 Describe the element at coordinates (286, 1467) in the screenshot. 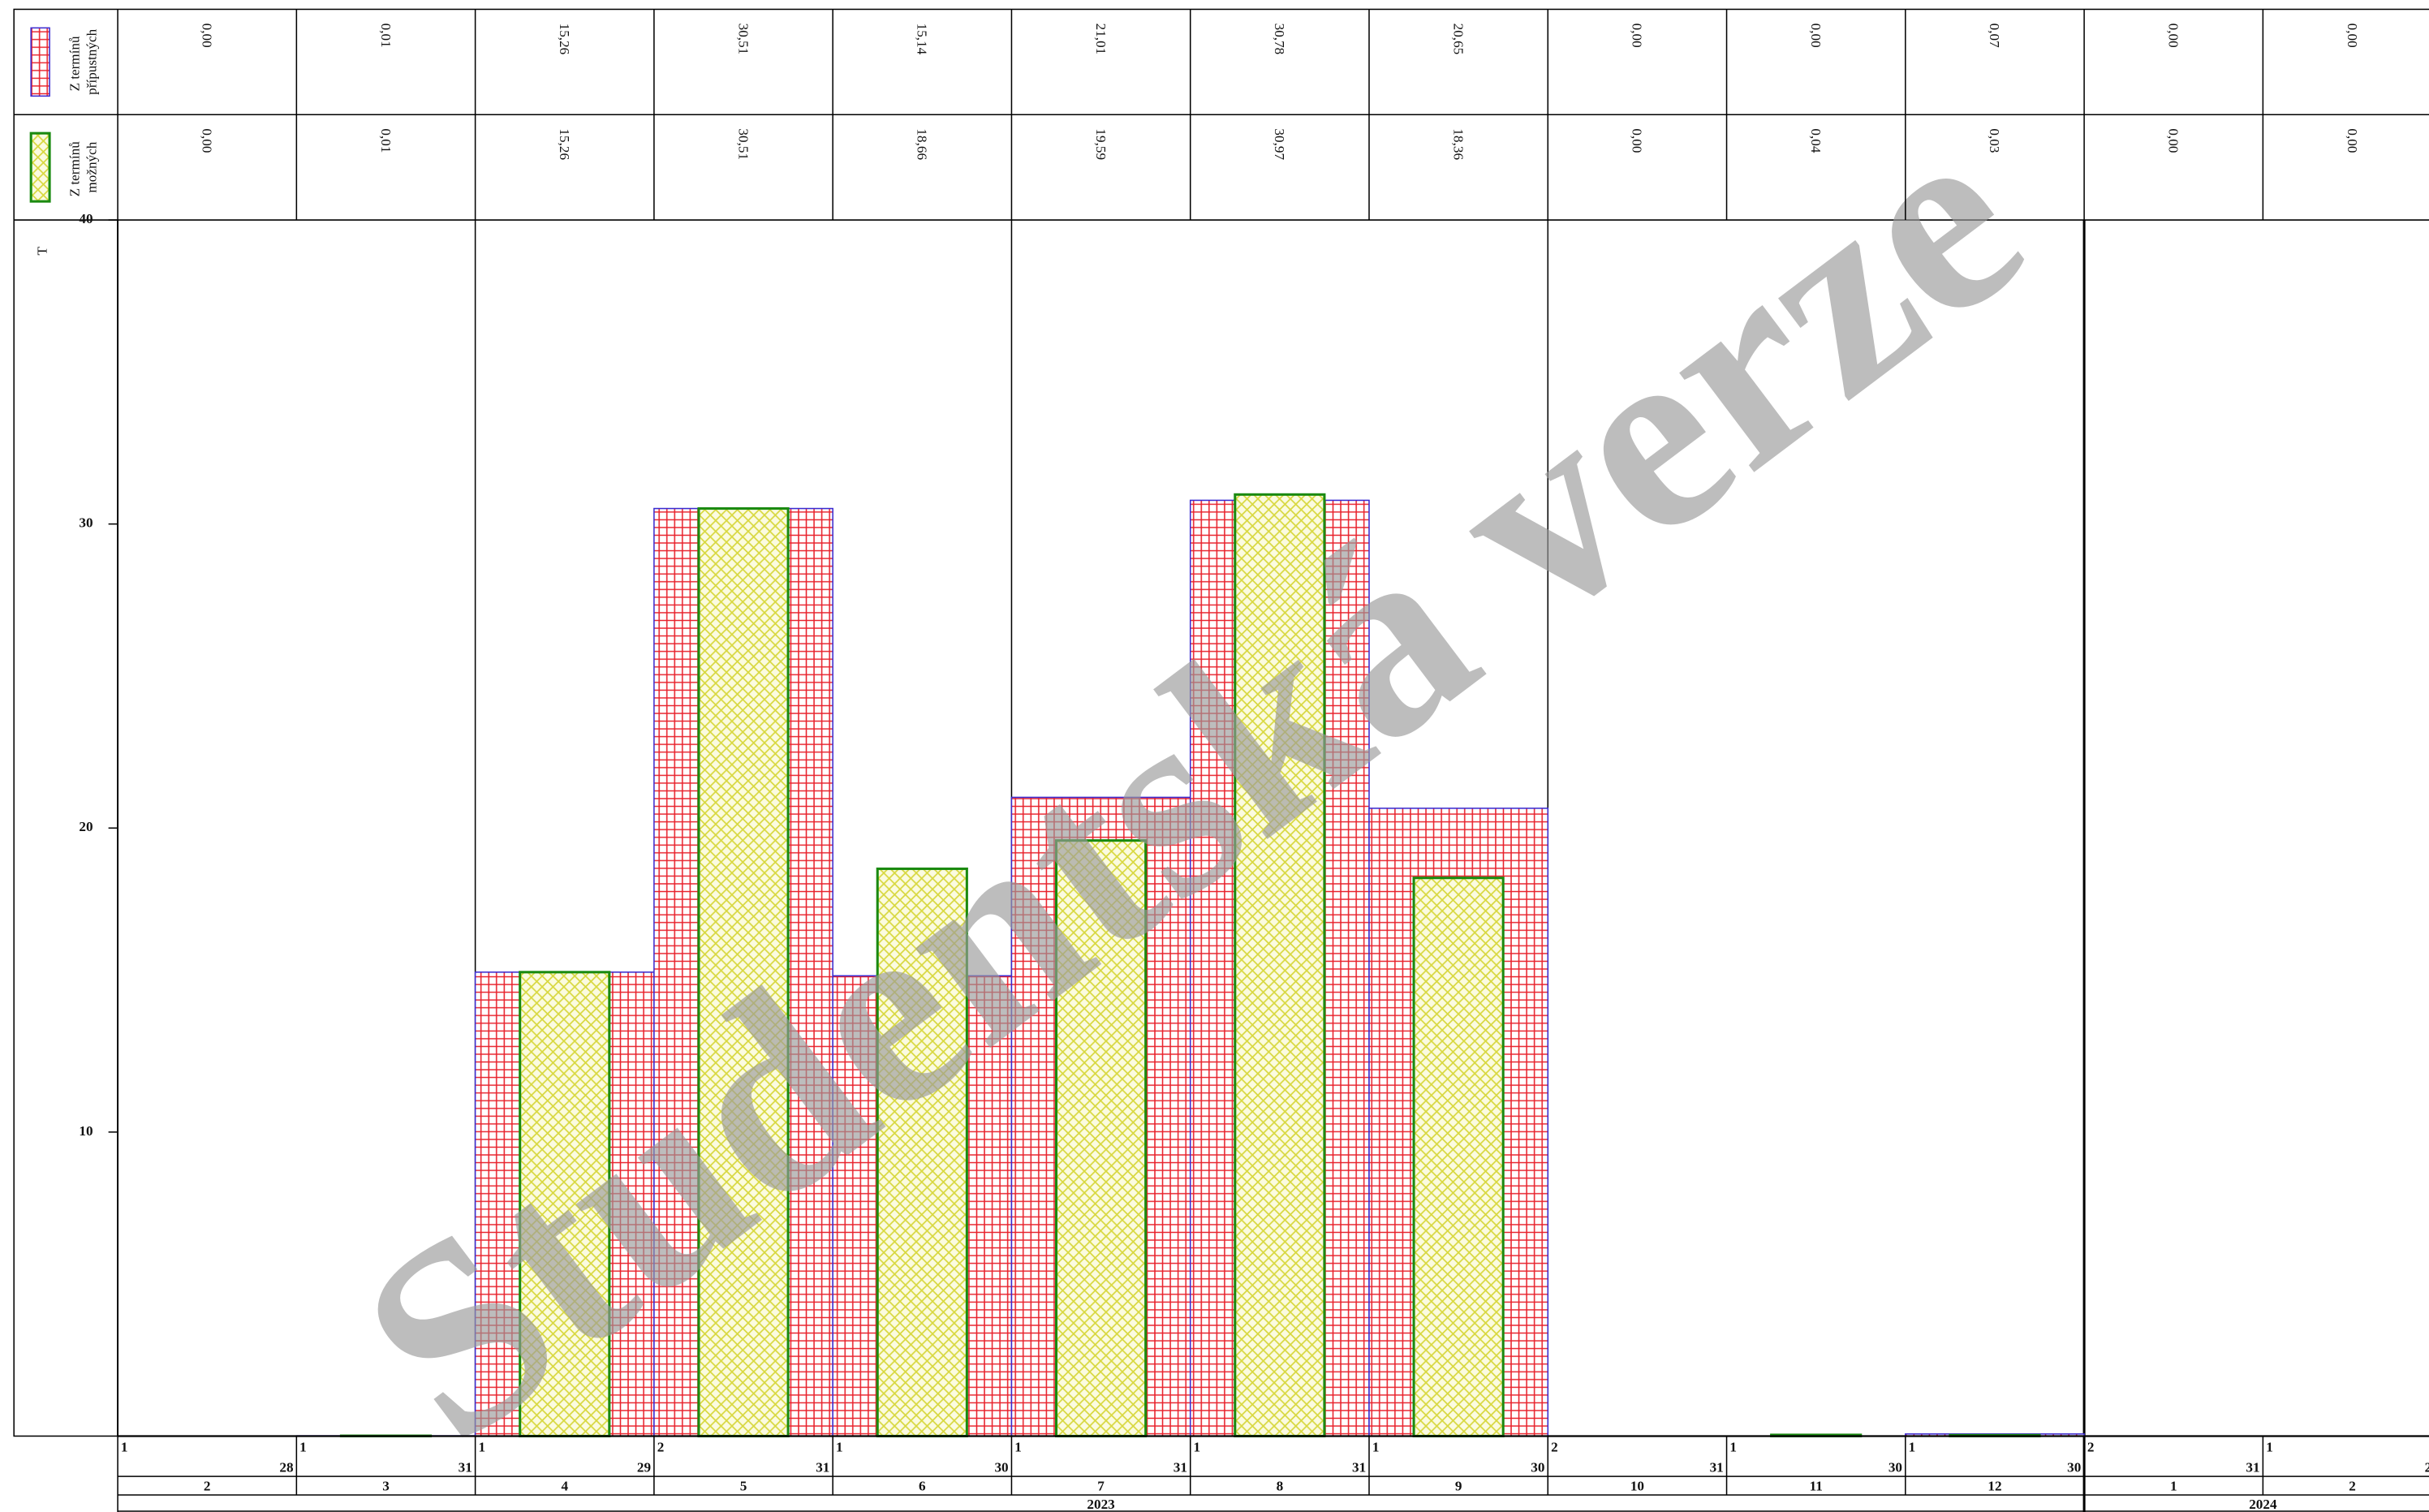

I see `end-day: 28` at that location.